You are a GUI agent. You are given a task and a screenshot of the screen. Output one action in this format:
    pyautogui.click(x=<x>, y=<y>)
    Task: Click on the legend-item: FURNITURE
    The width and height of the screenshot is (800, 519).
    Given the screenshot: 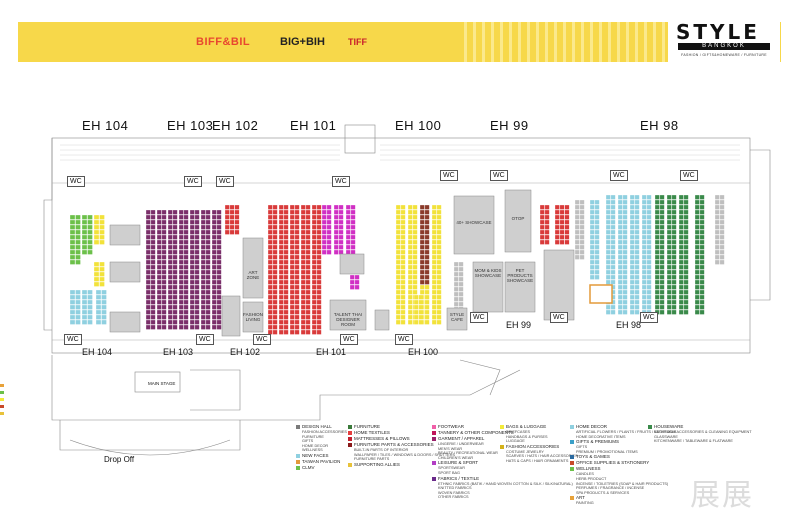 What is the action you would take?
    pyautogui.click(x=401, y=427)
    